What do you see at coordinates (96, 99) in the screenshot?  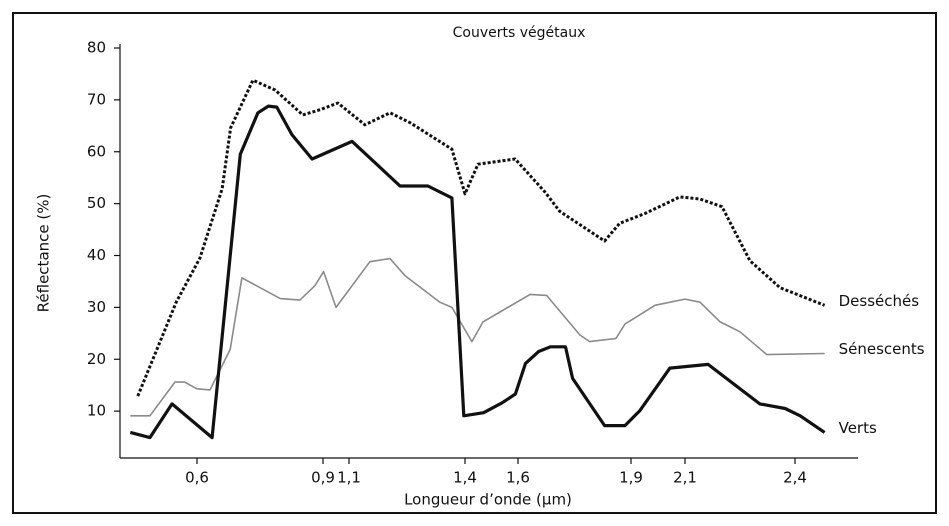 I see `y-tick-label: 70` at bounding box center [96, 99].